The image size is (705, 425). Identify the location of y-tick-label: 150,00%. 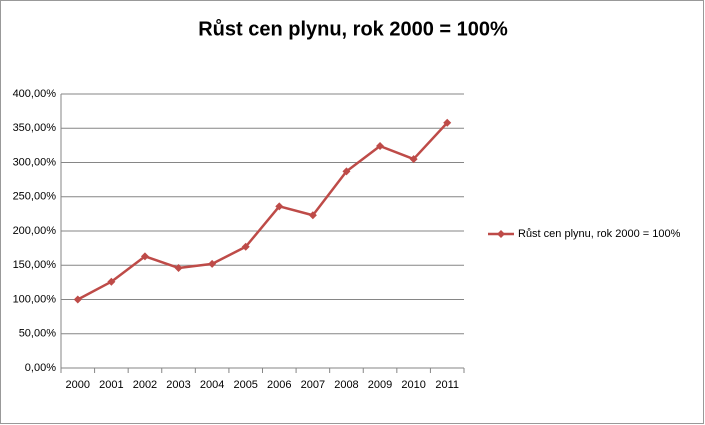
(35, 265).